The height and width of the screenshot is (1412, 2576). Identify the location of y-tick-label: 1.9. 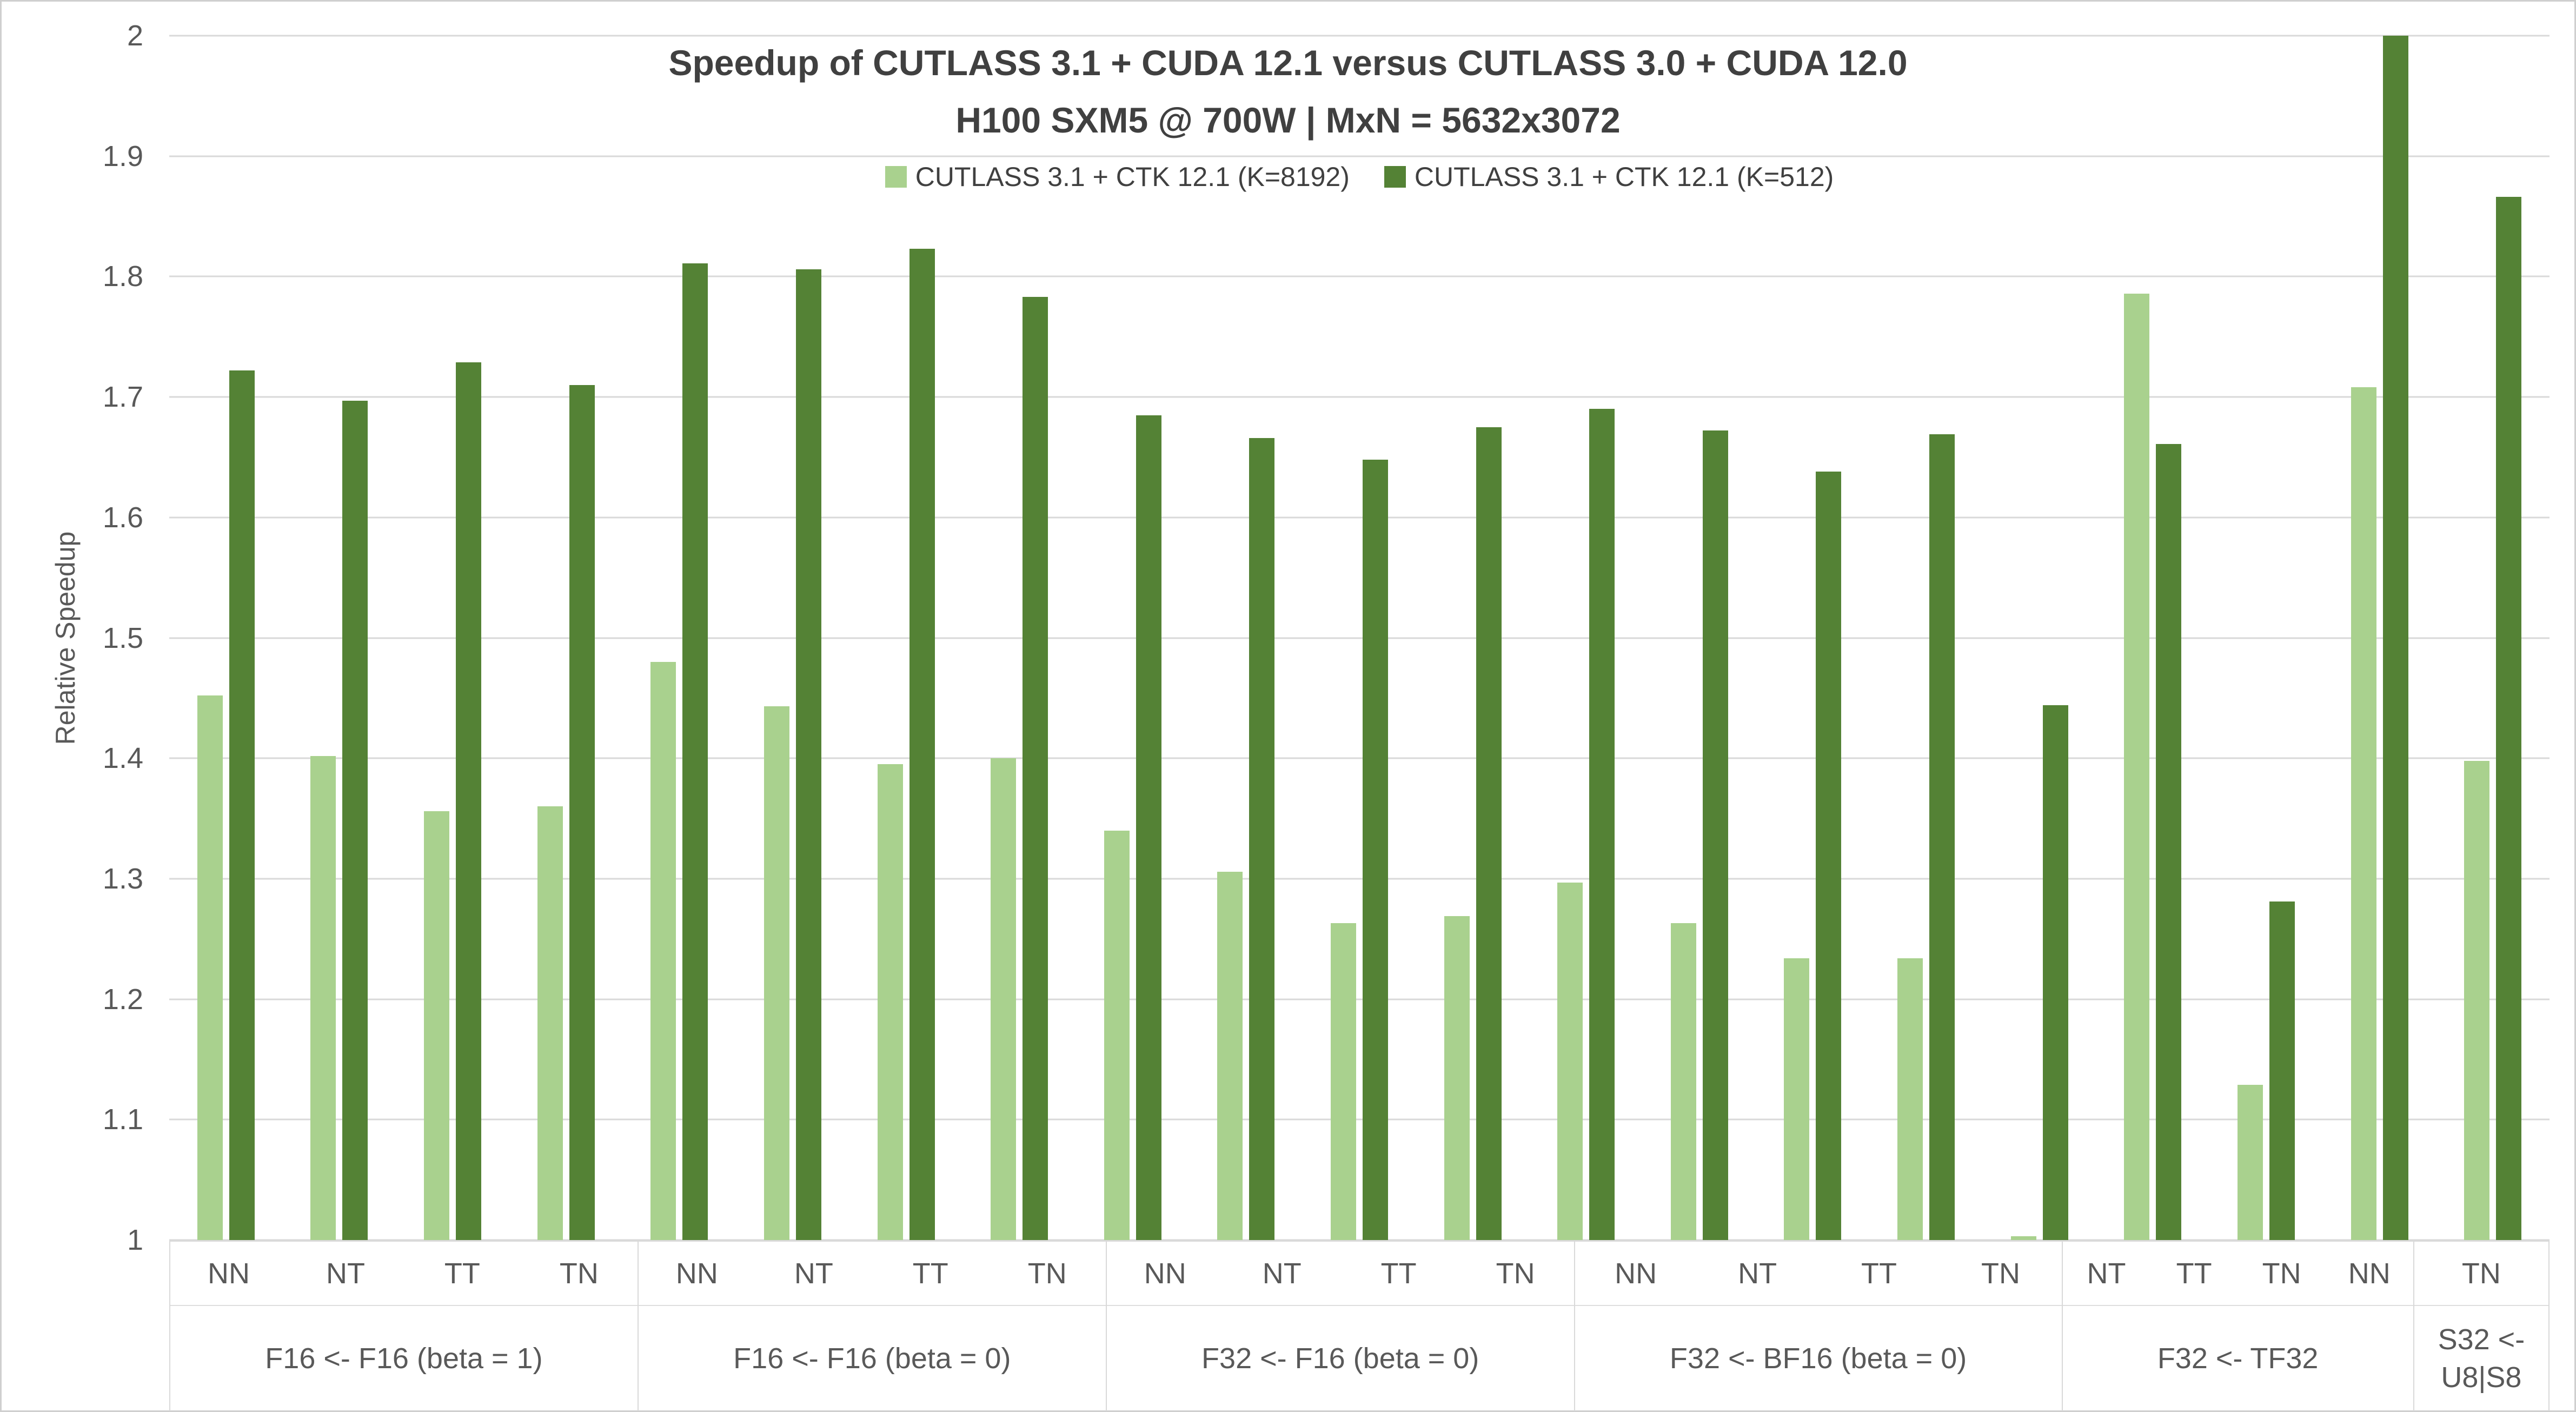
(122, 156).